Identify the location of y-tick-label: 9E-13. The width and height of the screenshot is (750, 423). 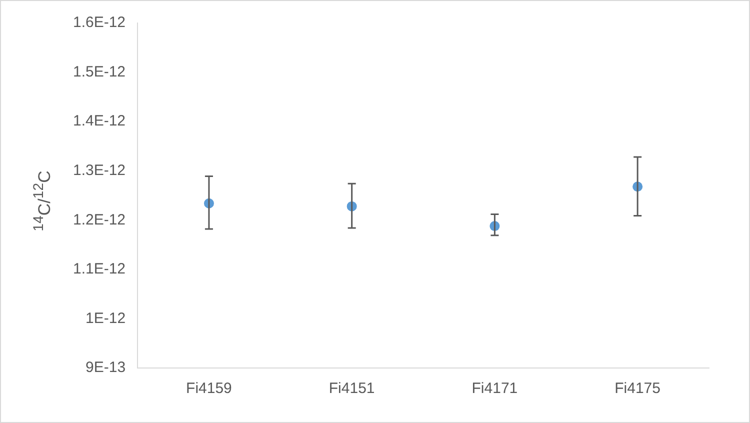
(106, 367).